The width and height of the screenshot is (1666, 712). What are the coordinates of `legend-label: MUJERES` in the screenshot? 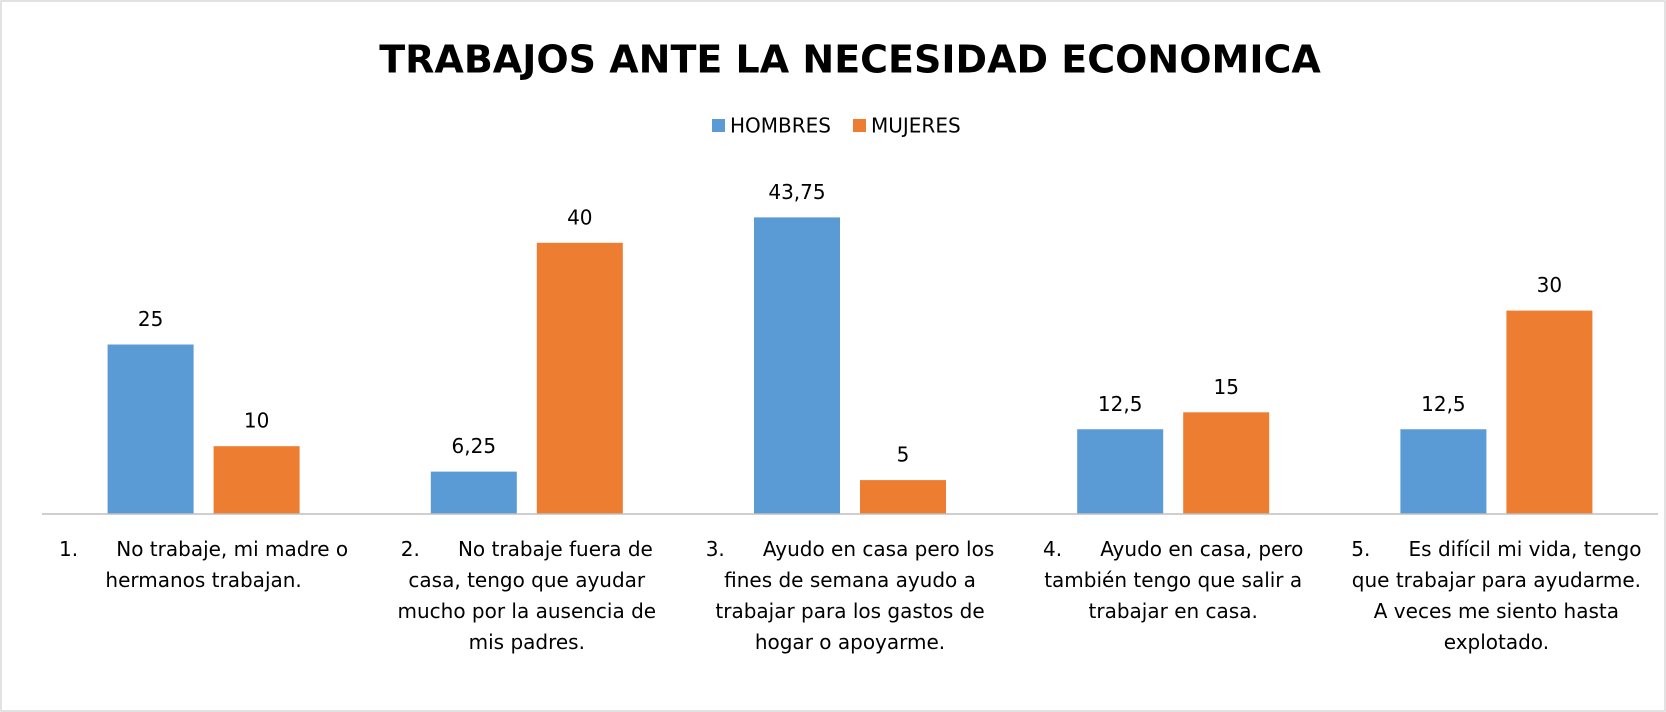 It's located at (916, 126).